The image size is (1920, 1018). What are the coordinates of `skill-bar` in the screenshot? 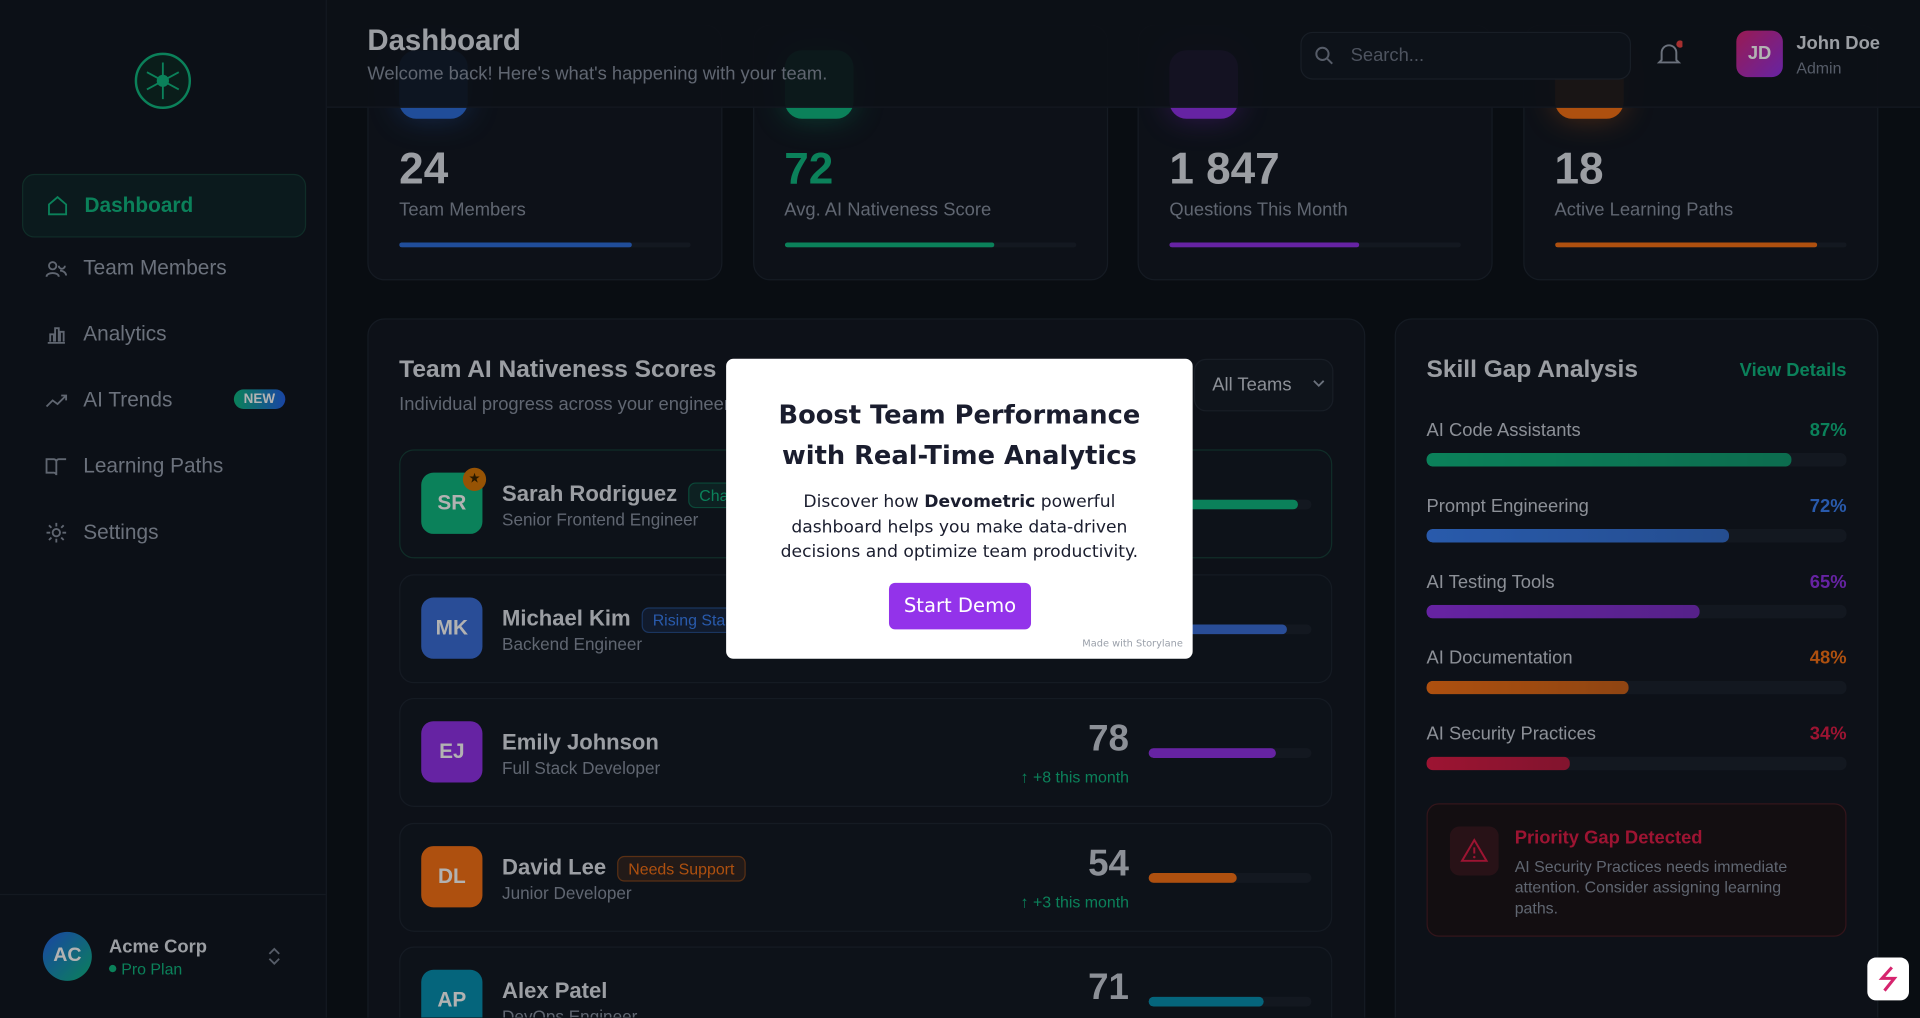 It's located at (1636, 460).